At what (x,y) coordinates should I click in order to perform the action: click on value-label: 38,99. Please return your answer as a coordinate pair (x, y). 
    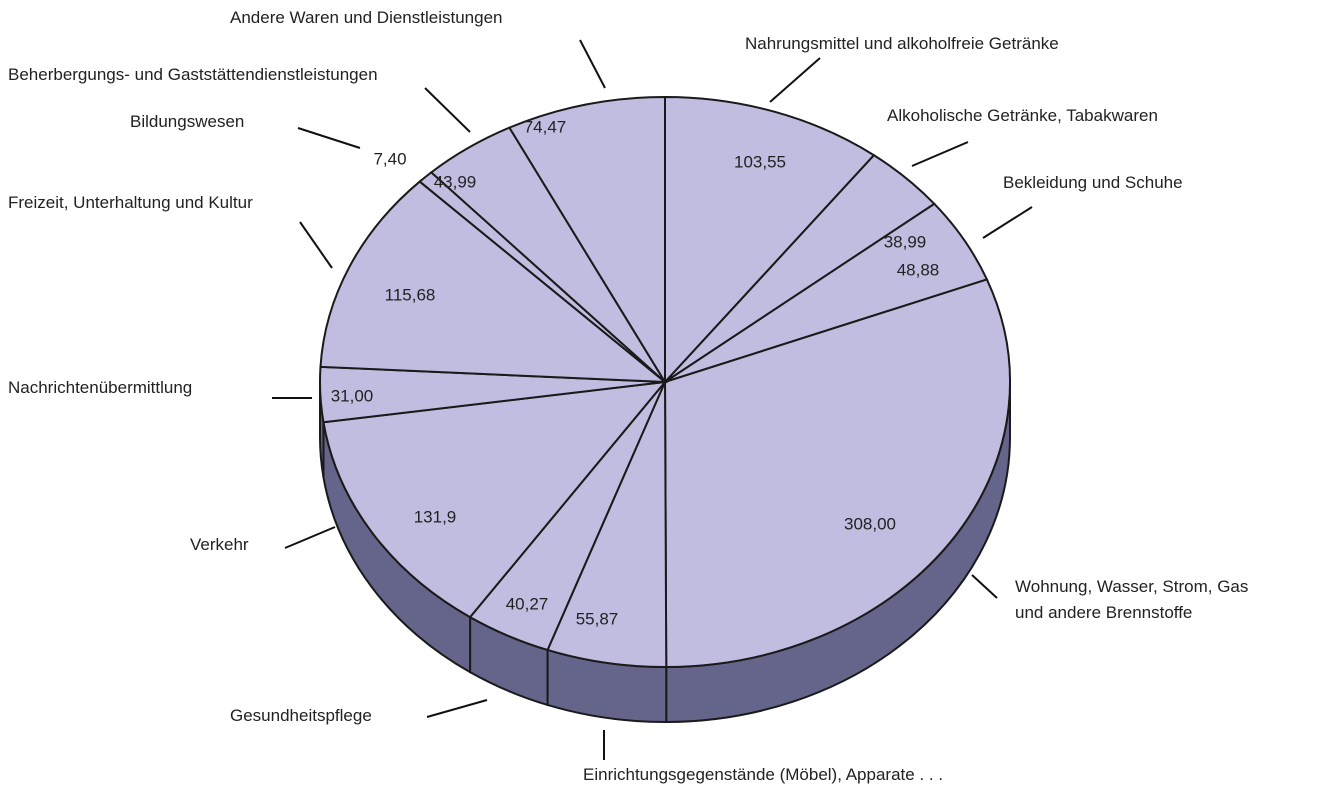
    Looking at the image, I should click on (905, 241).